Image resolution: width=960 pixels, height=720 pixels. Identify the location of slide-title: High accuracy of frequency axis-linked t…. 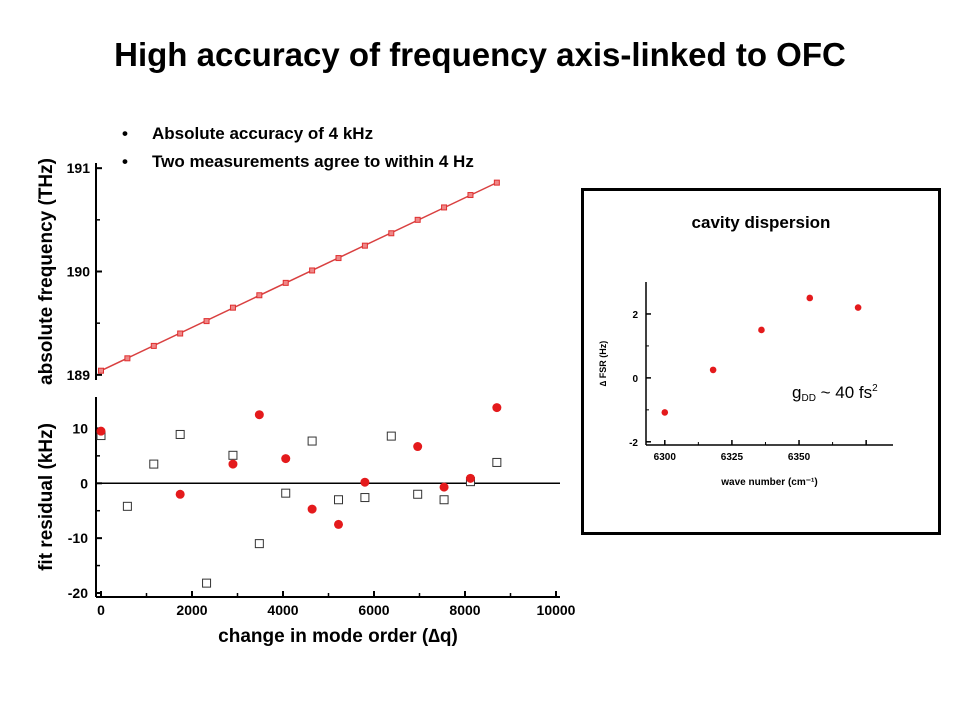
(480, 54).